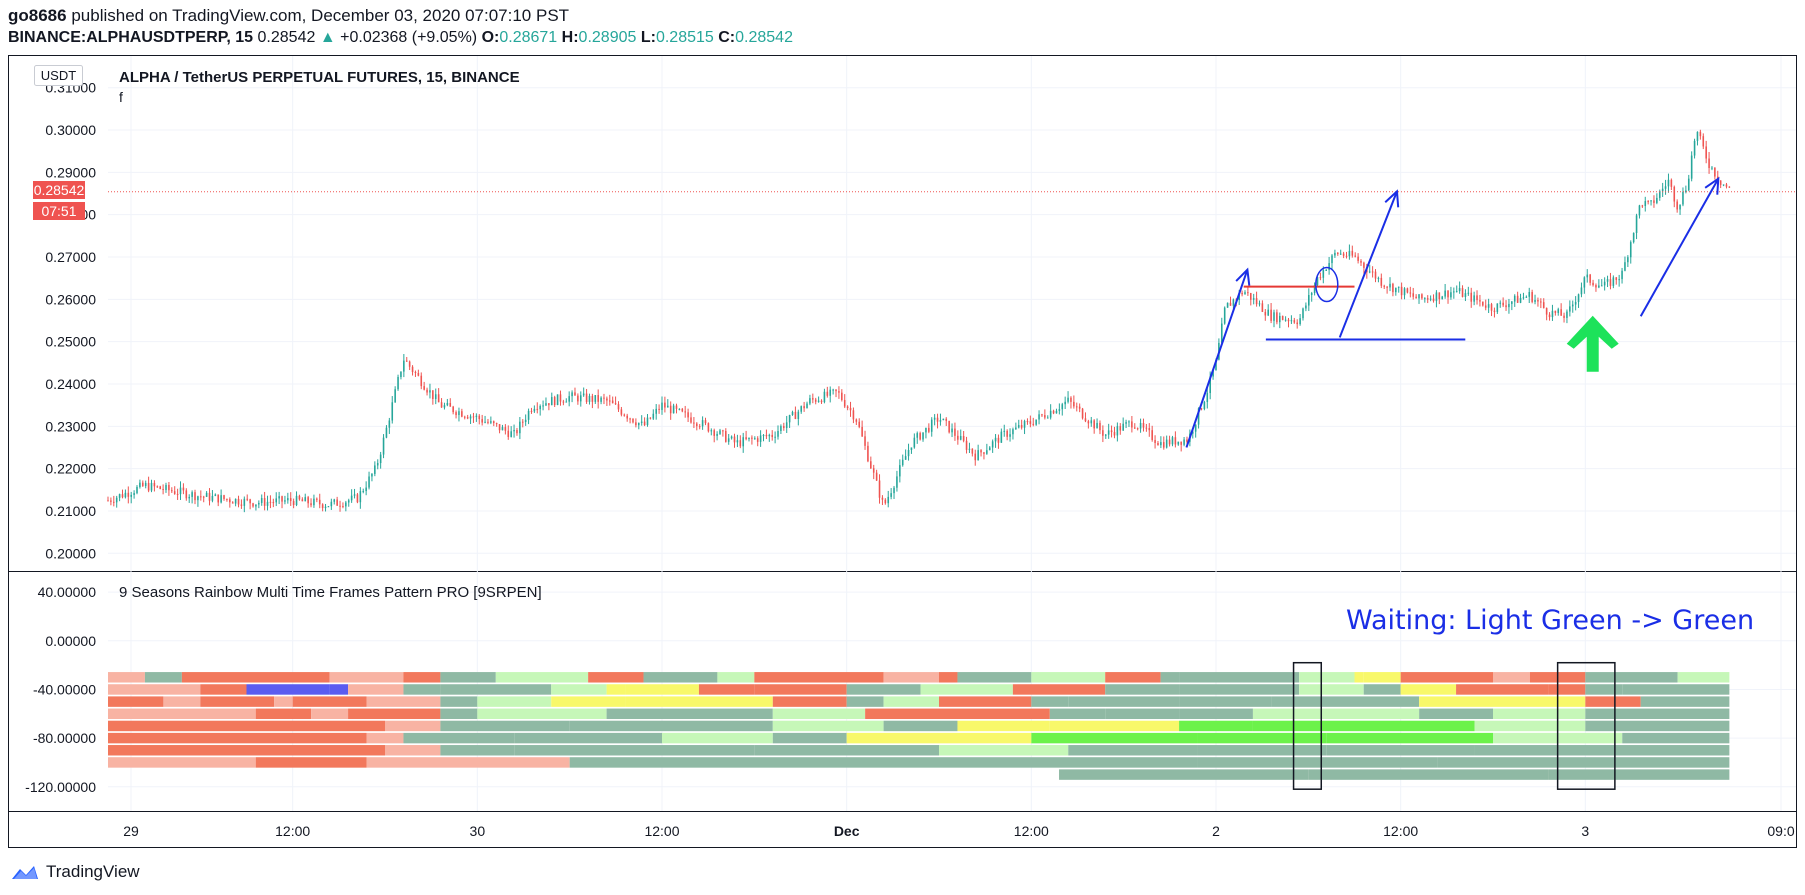 The image size is (1805, 895). Describe the element at coordinates (1327, 284) in the screenshot. I see `ellipse-marker` at that location.